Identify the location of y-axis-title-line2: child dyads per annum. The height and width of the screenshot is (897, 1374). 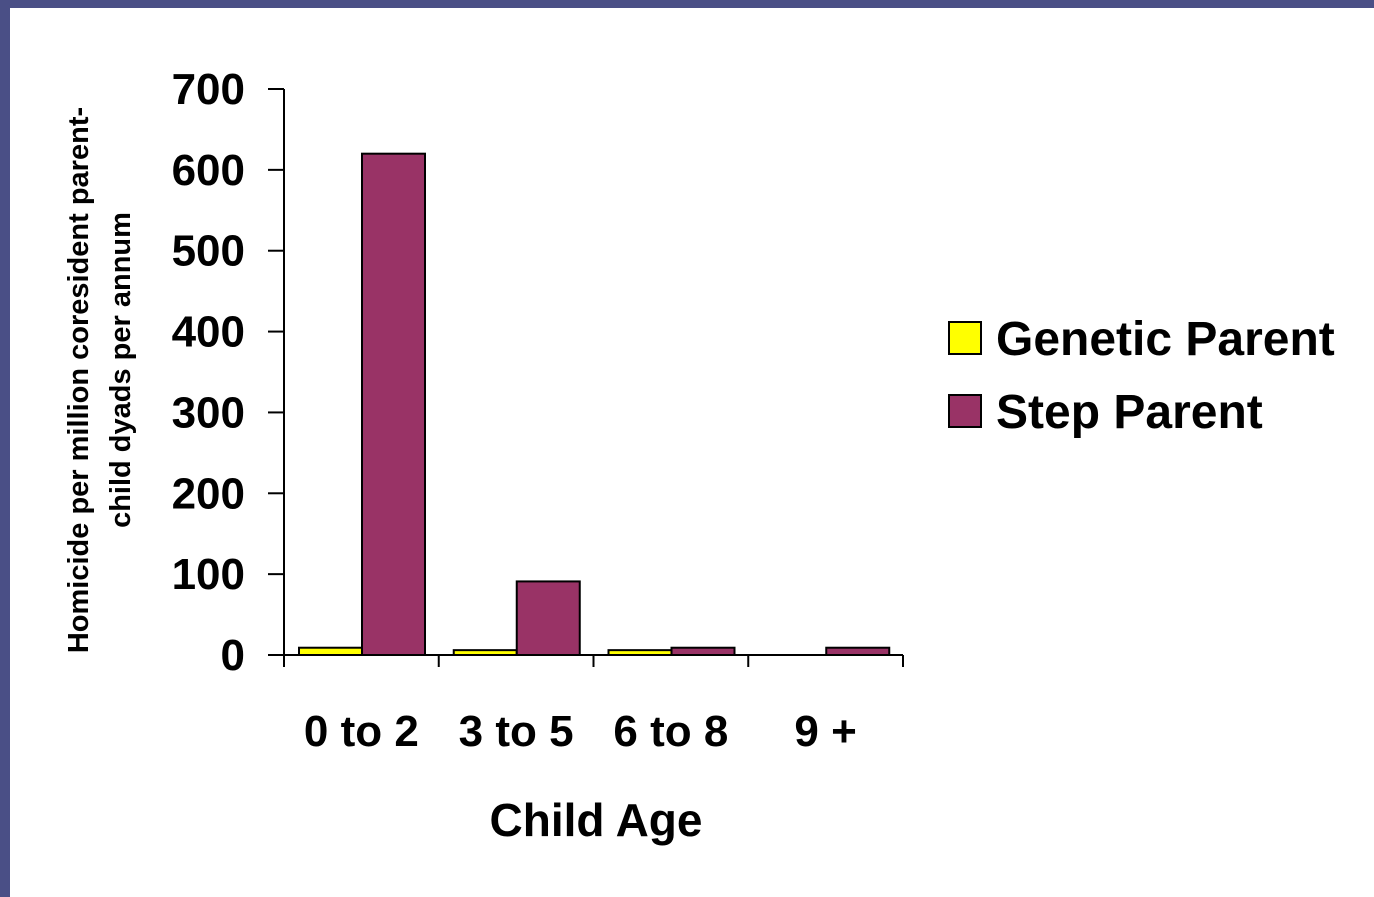
(121, 370).